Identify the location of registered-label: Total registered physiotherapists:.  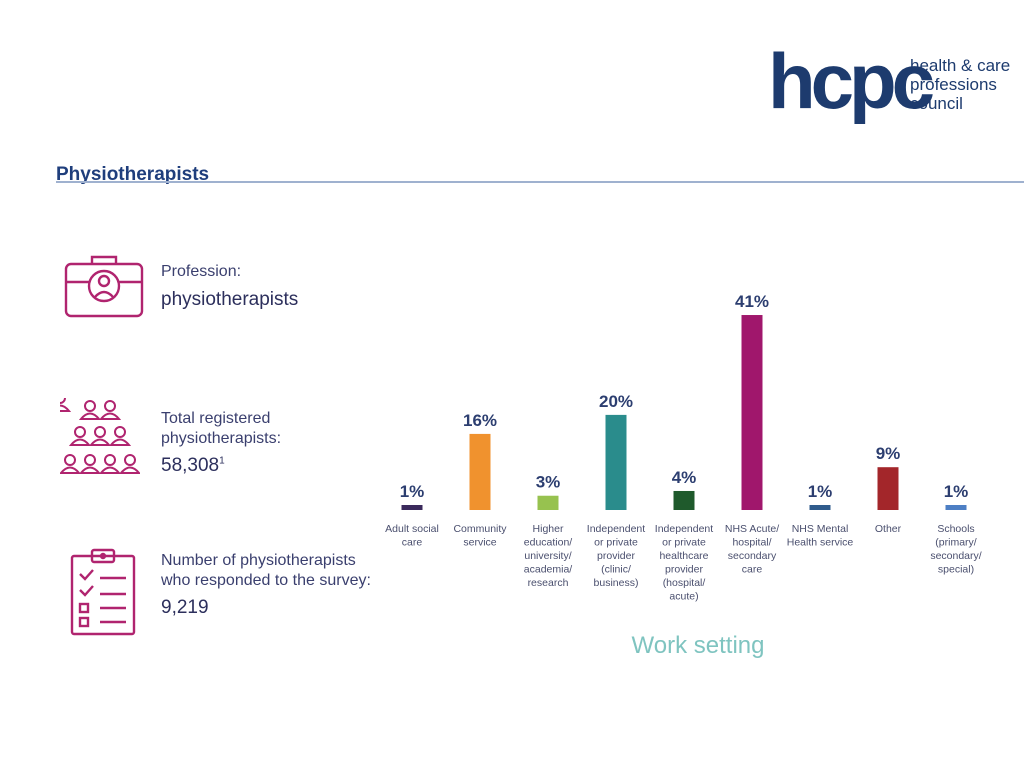
(221, 429).